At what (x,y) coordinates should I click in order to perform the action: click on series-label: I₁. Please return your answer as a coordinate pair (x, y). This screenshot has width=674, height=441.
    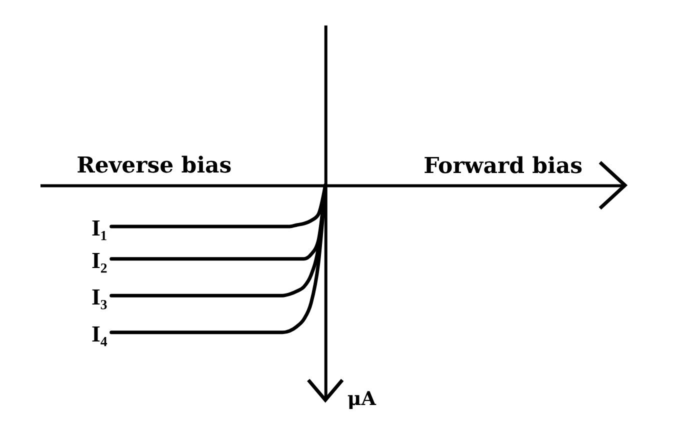
    Looking at the image, I should click on (99, 227).